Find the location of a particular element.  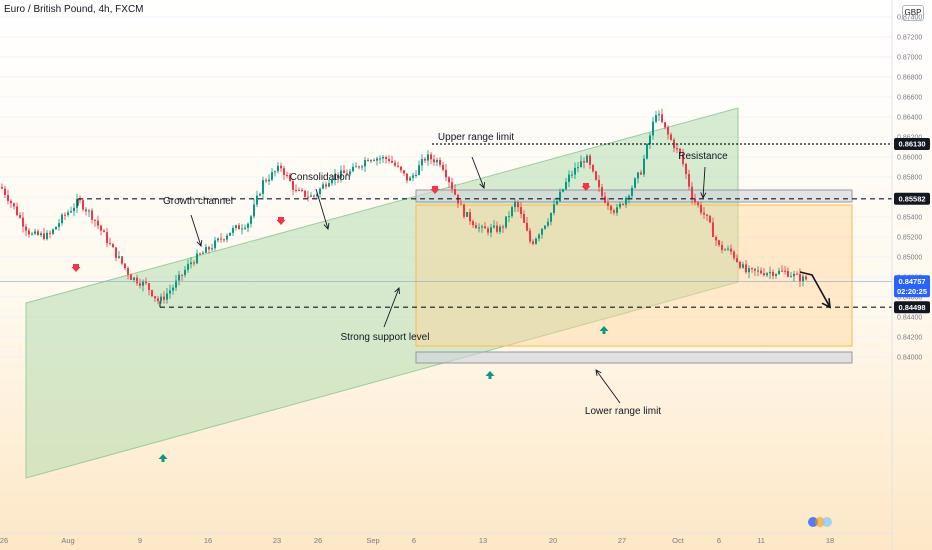

y-tick-label: 0.85400 is located at coordinates (909, 218).